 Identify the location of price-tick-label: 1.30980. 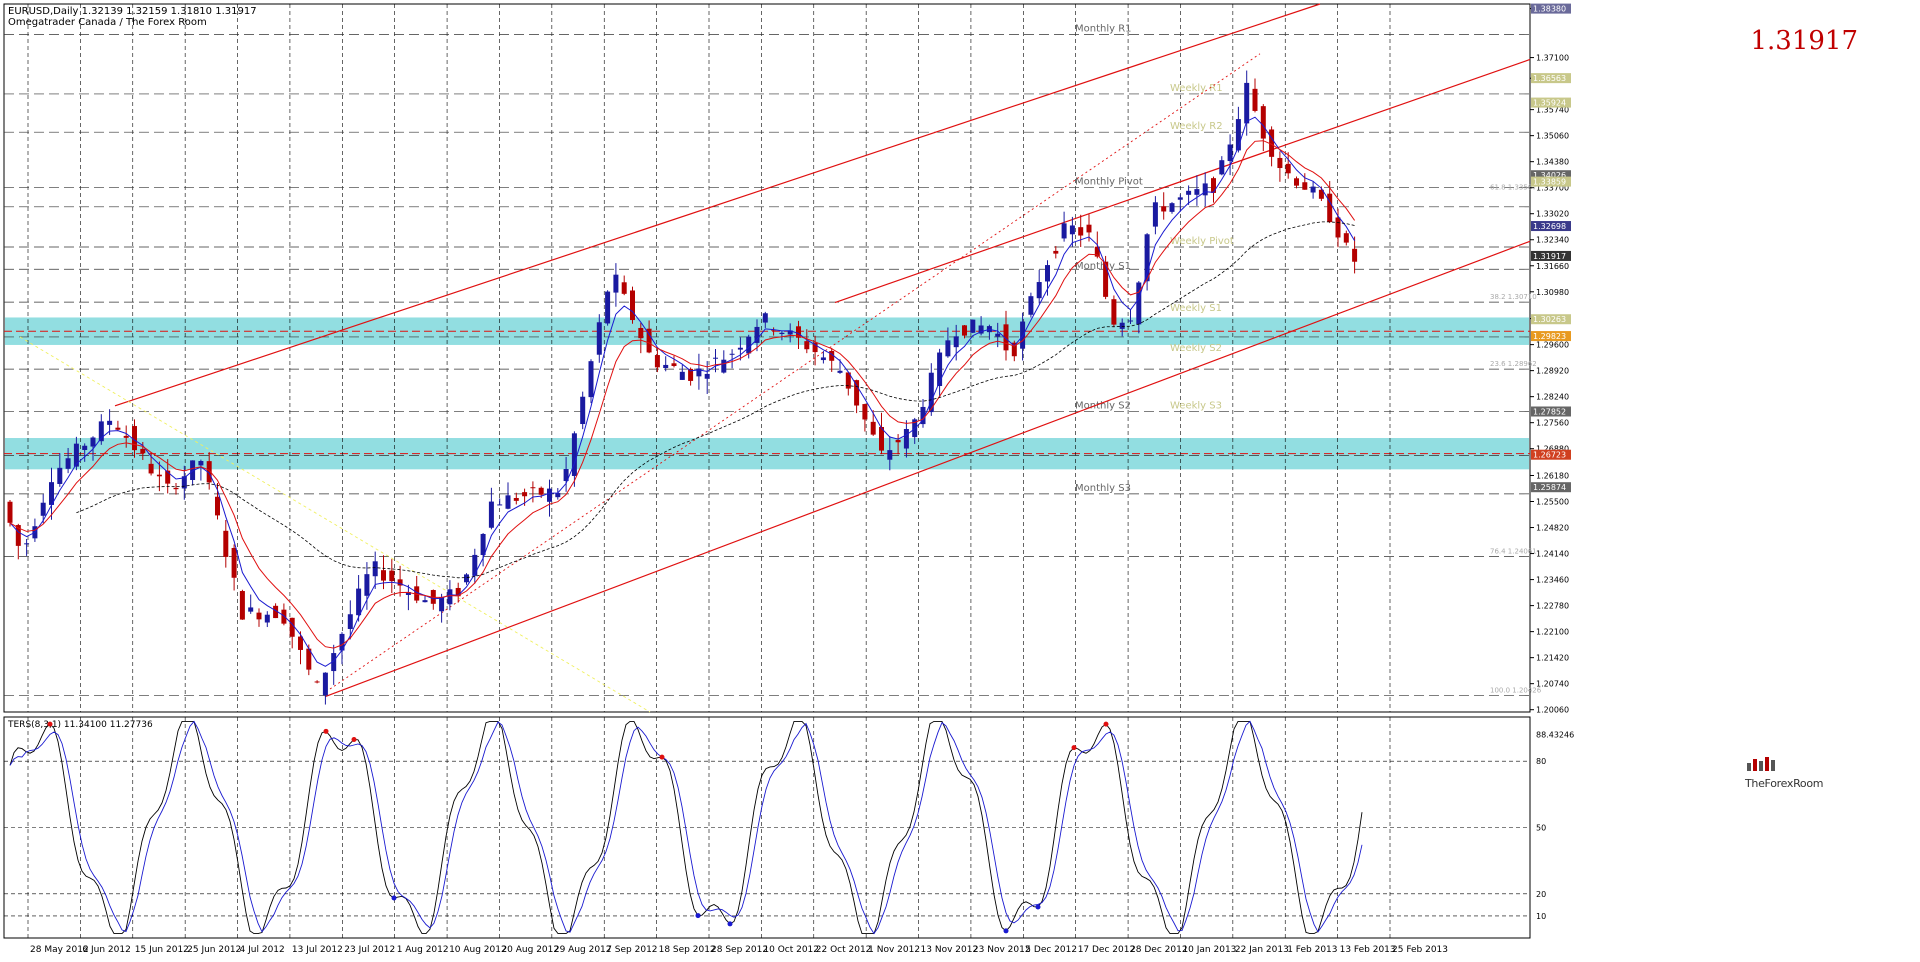
(1552, 292).